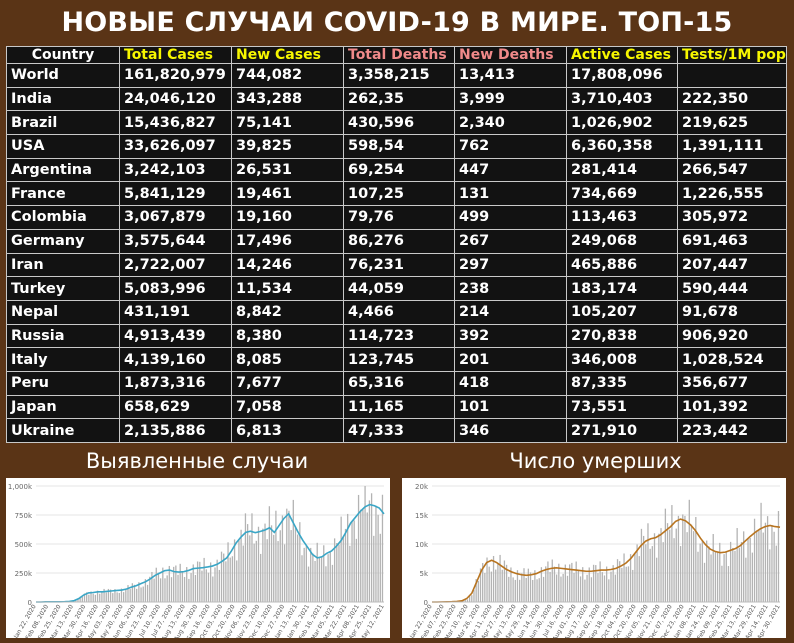  Describe the element at coordinates (63, 55) in the screenshot. I see `header-country: Country` at that location.